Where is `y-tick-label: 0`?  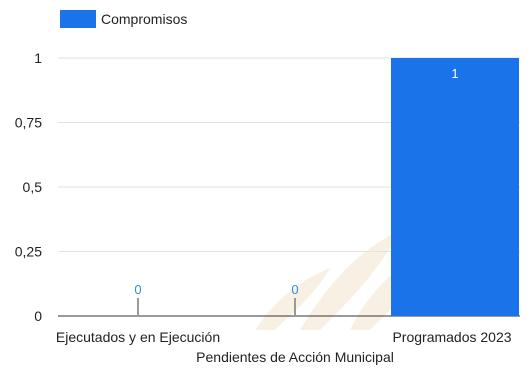 y-tick-label: 0 is located at coordinates (38, 316).